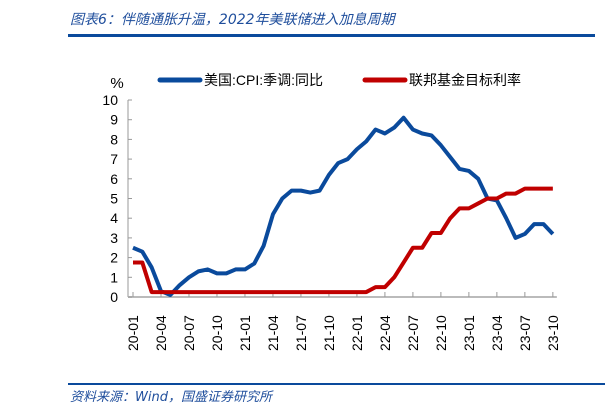  Describe the element at coordinates (413, 333) in the screenshot. I see `x-tick-label: 22-07` at that location.